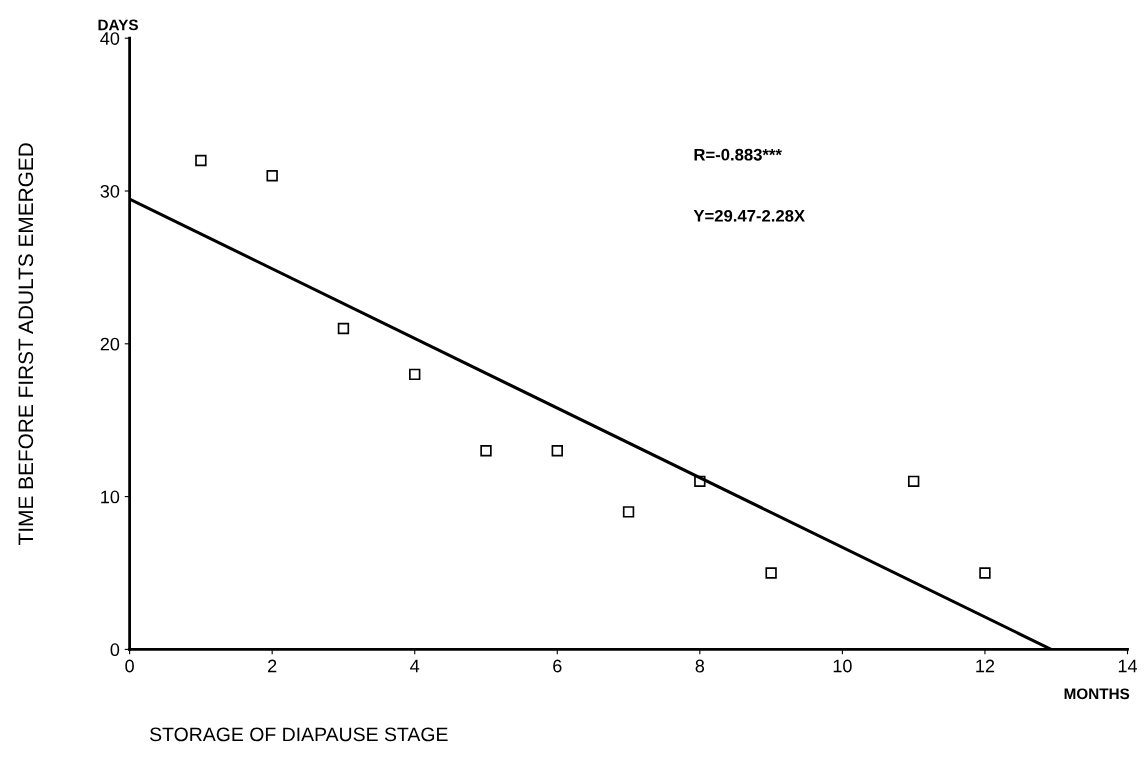 The width and height of the screenshot is (1147, 764). I want to click on x-tick-label: 12, so click(985, 666).